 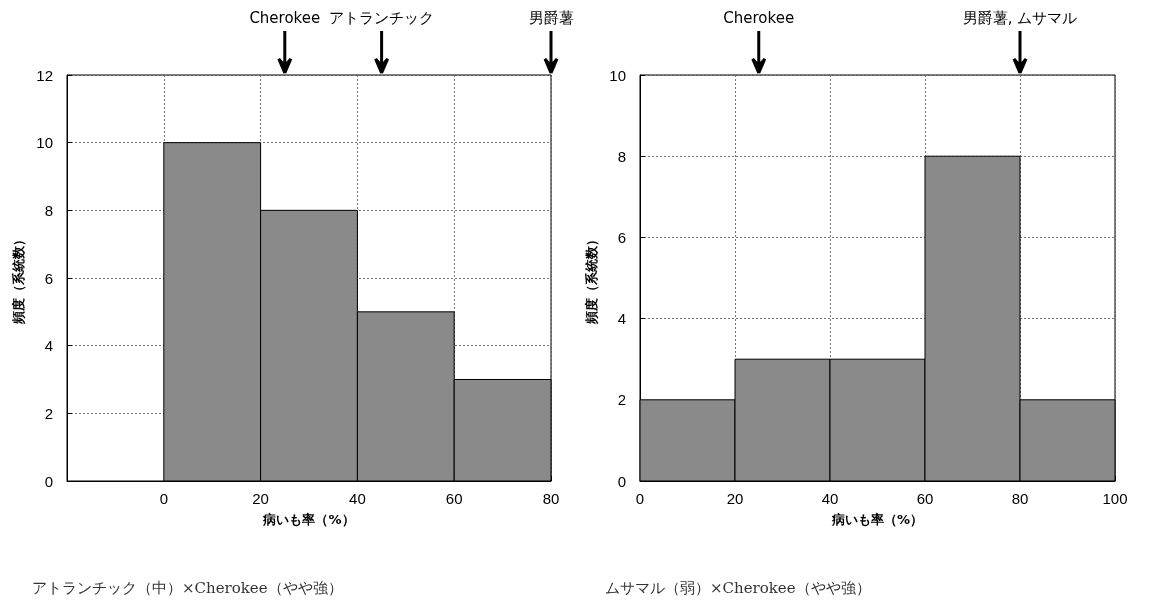 What do you see at coordinates (44, 75) in the screenshot?
I see `y-tick-label: 12` at bounding box center [44, 75].